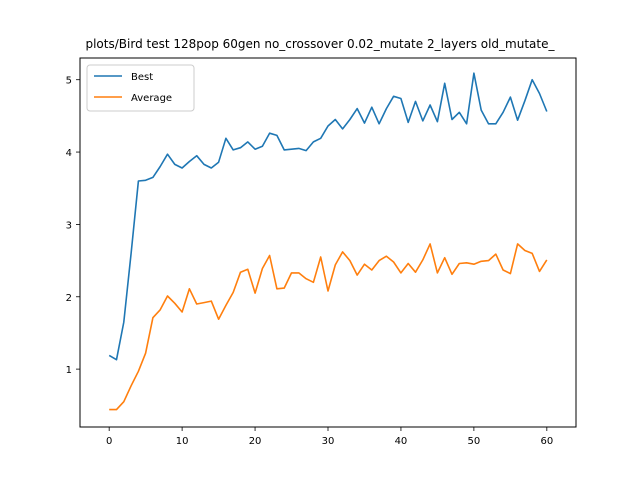 The height and width of the screenshot is (480, 640). I want to click on y-tick-label: 4, so click(69, 153).